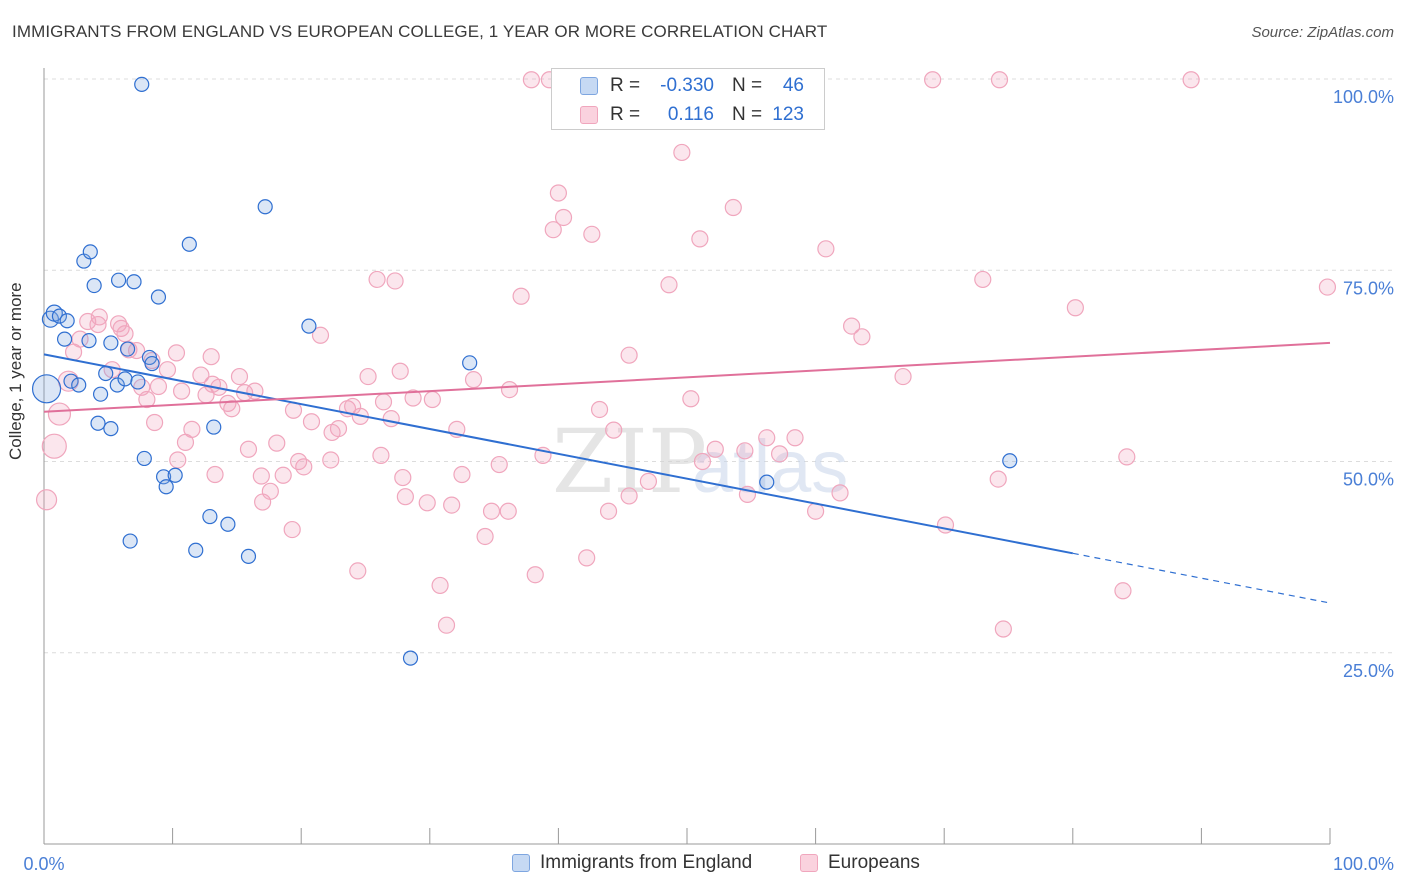 This screenshot has height=892, width=1406. I want to click on n-label: N =, so click(747, 114).